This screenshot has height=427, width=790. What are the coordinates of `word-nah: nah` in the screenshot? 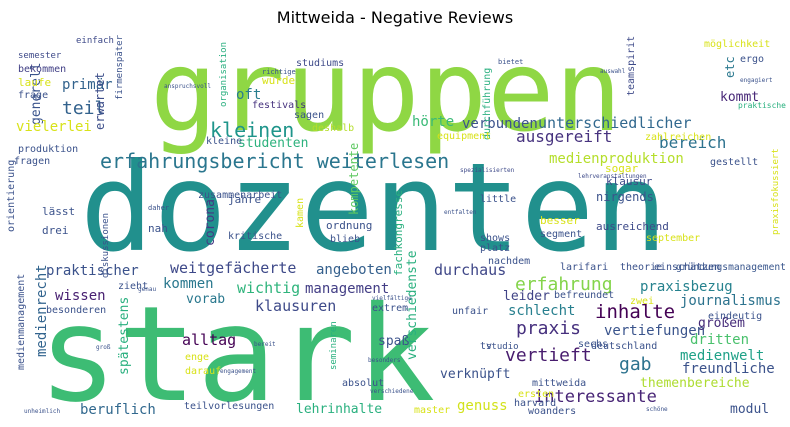 It's located at (158, 228).